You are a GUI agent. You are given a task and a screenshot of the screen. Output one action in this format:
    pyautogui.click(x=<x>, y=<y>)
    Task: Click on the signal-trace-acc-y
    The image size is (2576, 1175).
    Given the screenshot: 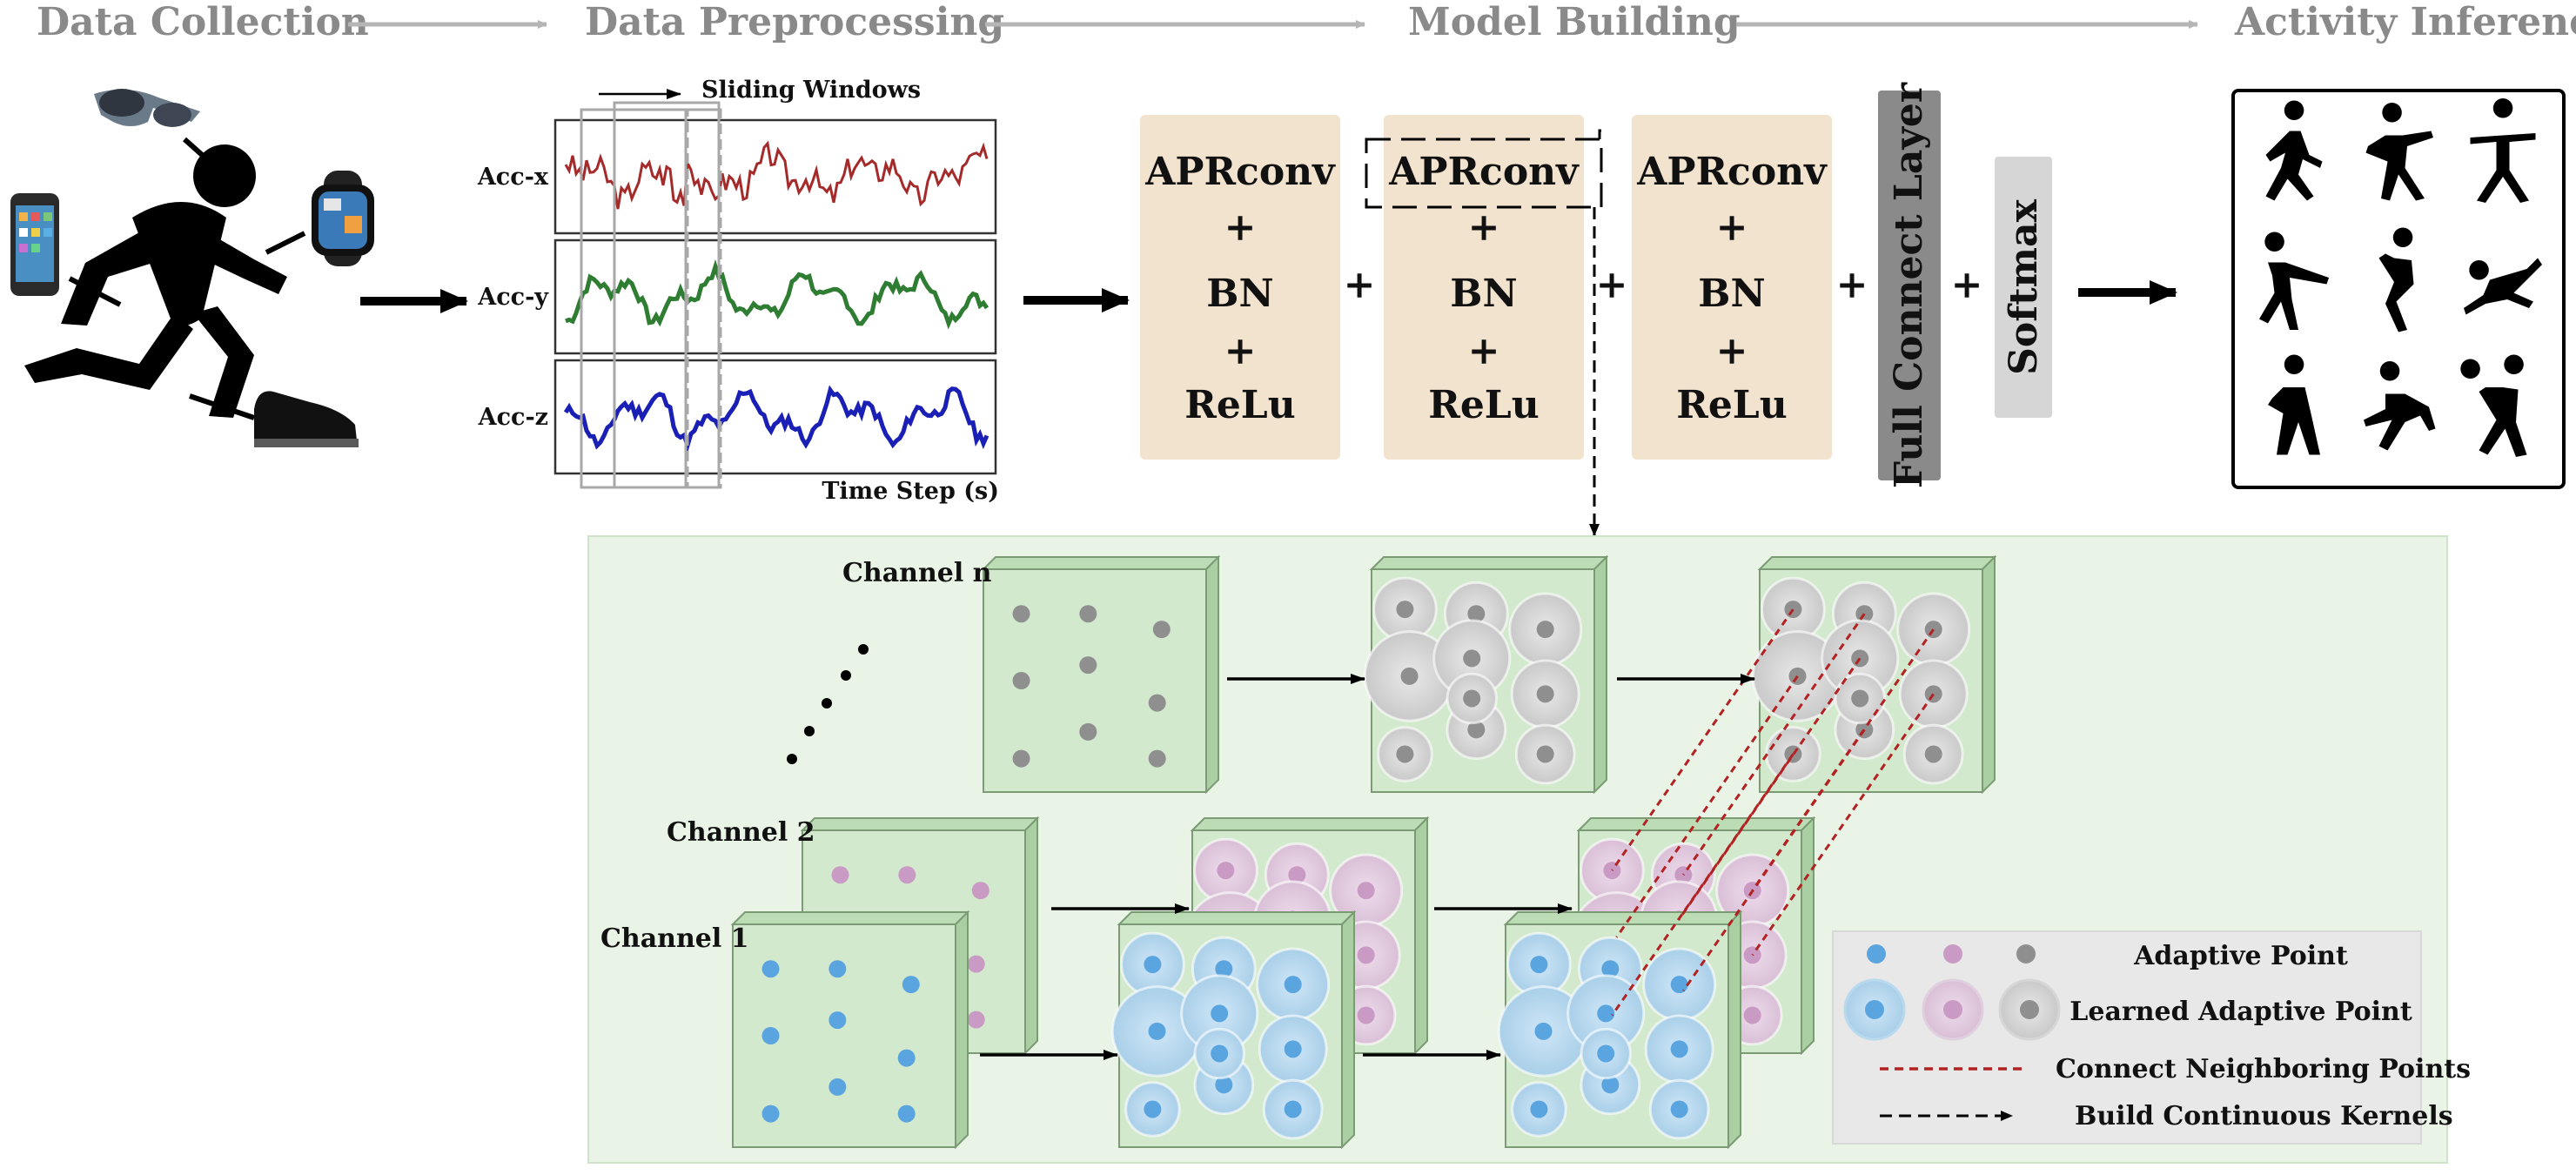 What is the action you would take?
    pyautogui.click(x=777, y=294)
    